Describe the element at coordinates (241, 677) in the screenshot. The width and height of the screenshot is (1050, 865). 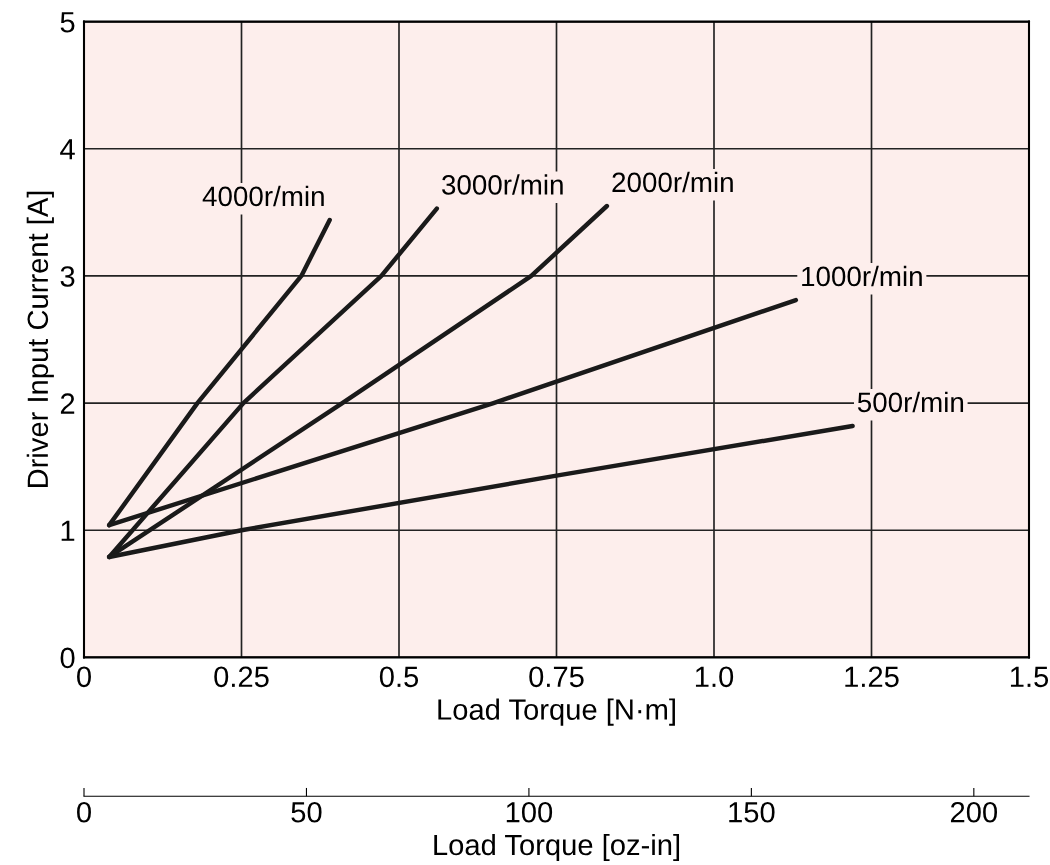
I see `x-tick-label: 0.25` at that location.